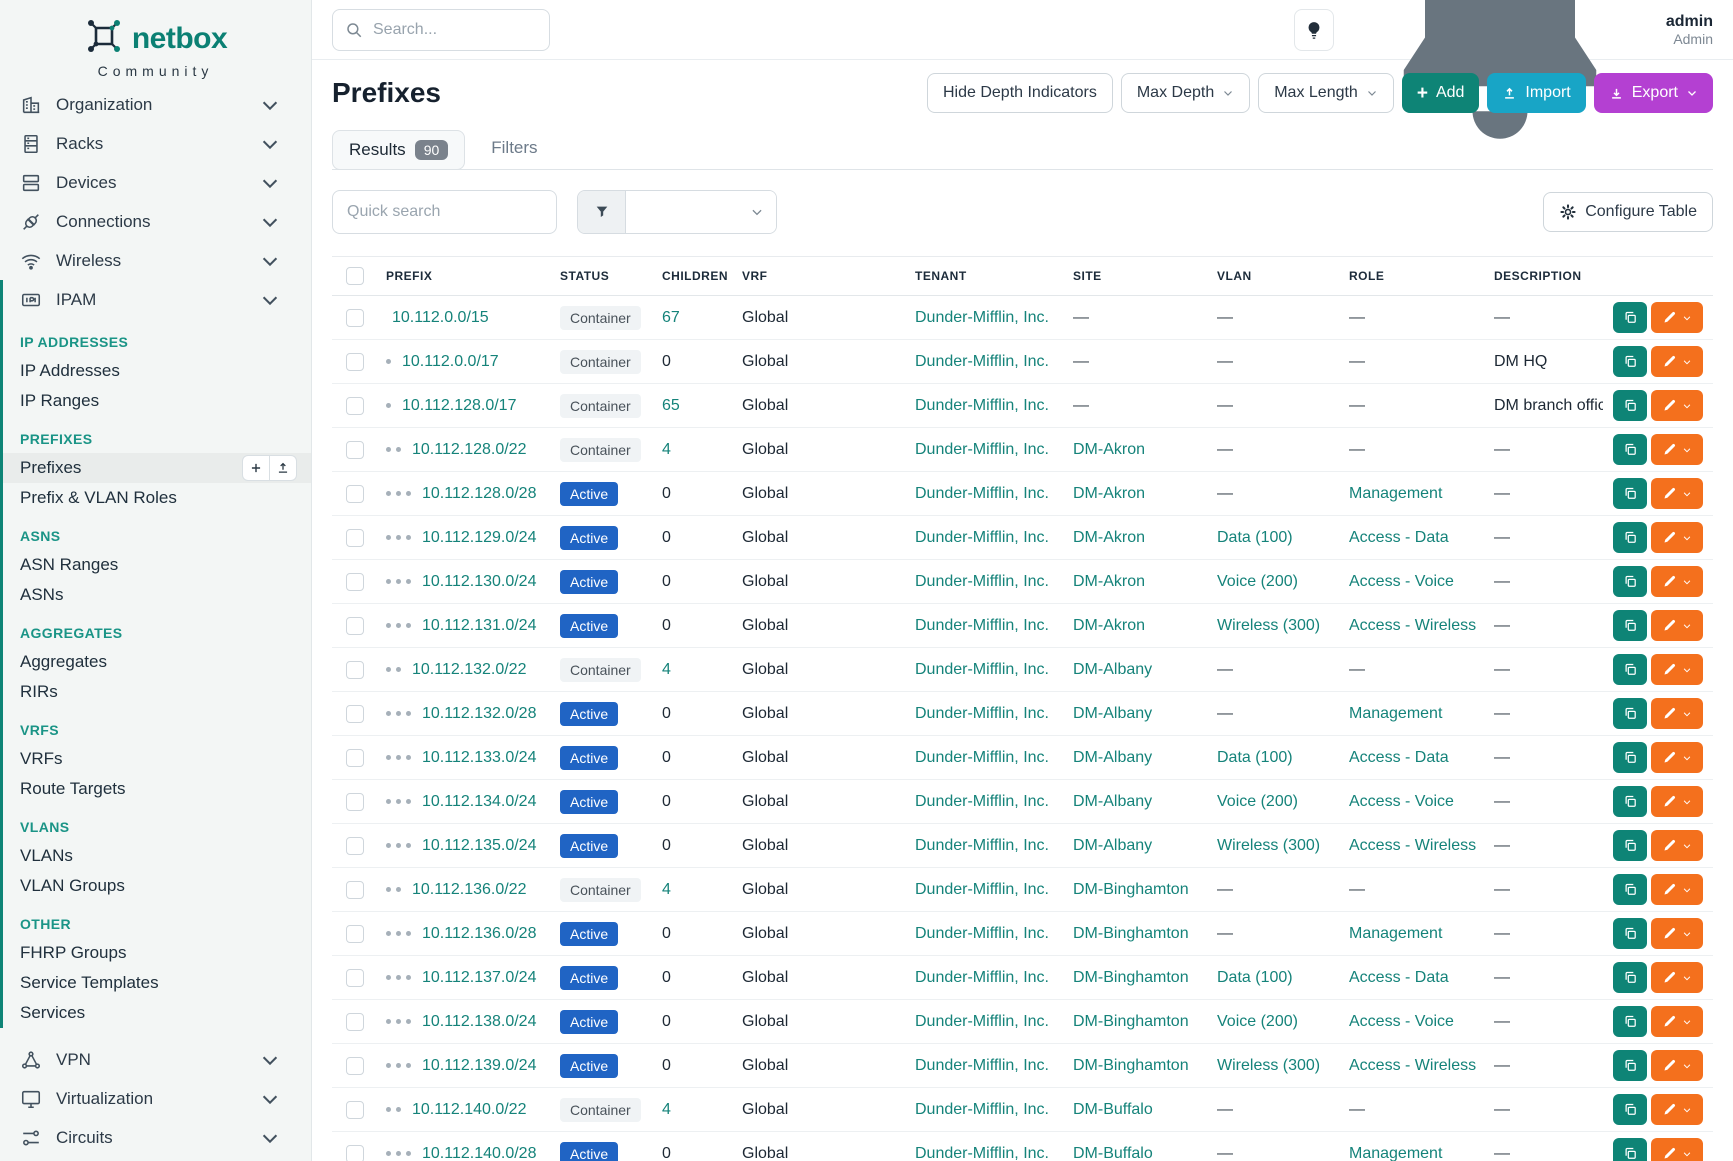 The image size is (1733, 1161). Describe the element at coordinates (155, 1137) in the screenshot. I see `sidebar-item-circuits: Circuits` at that location.